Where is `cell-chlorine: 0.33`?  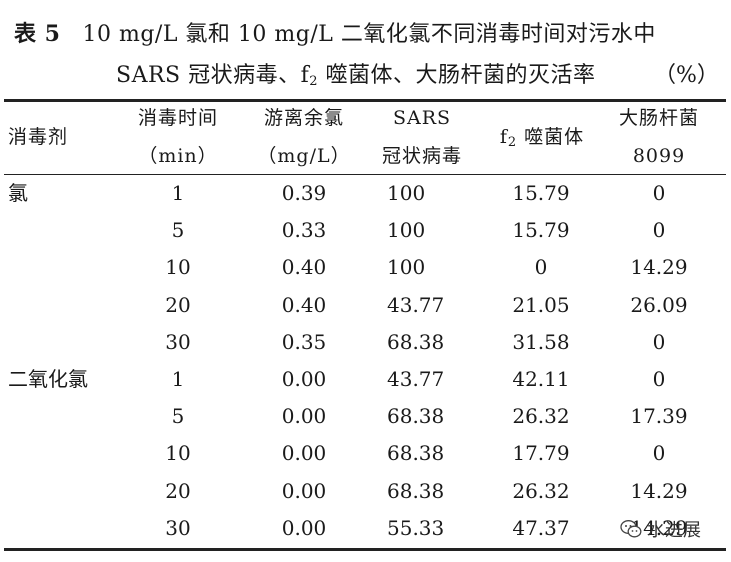 cell-chlorine: 0.33 is located at coordinates (304, 230).